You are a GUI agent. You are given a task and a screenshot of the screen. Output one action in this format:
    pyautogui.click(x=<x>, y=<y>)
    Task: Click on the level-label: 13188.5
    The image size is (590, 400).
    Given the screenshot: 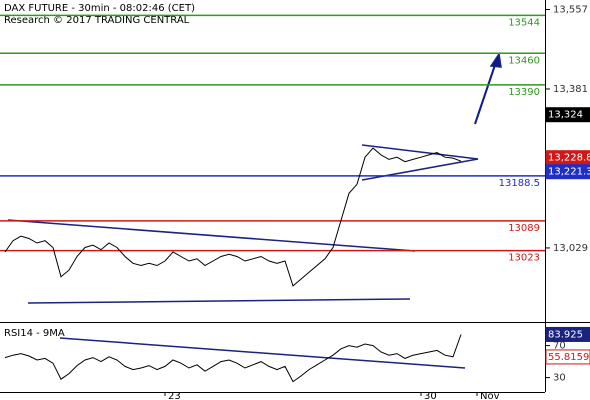 What is the action you would take?
    pyautogui.click(x=519, y=183)
    